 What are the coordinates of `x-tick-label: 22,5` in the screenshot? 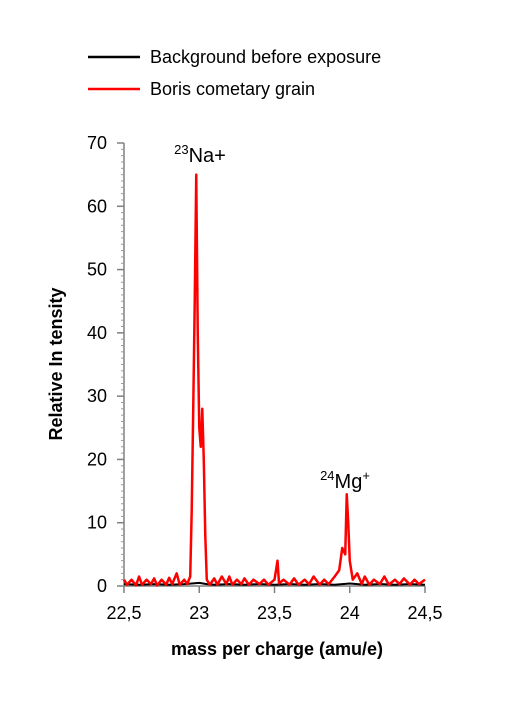 It's located at (123, 613).